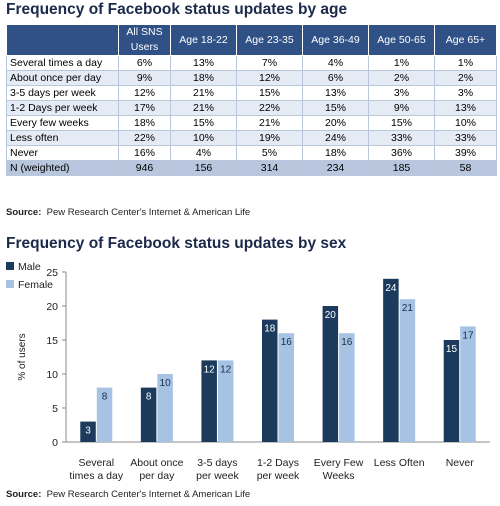 The height and width of the screenshot is (506, 500). Describe the element at coordinates (144, 153) in the screenshot. I see `table-cell: 16%` at that location.